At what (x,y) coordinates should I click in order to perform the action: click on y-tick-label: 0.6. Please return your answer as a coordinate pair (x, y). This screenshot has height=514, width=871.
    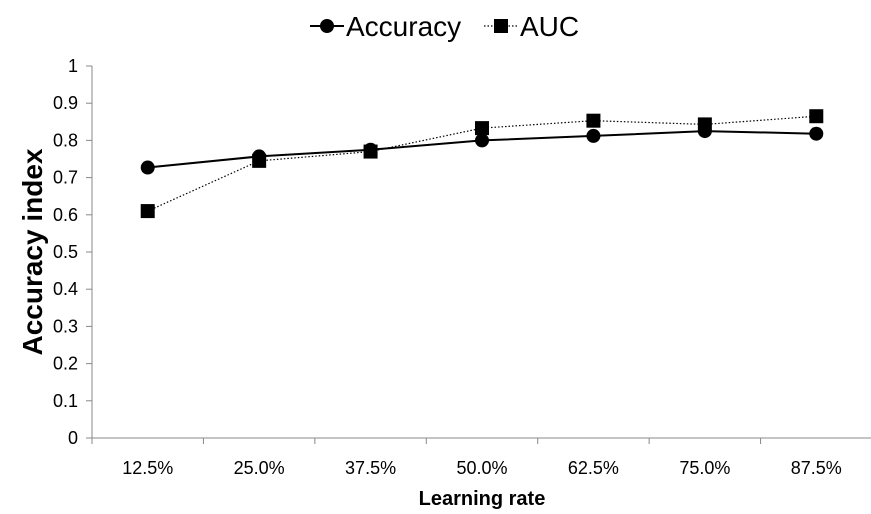
    Looking at the image, I should click on (65, 215).